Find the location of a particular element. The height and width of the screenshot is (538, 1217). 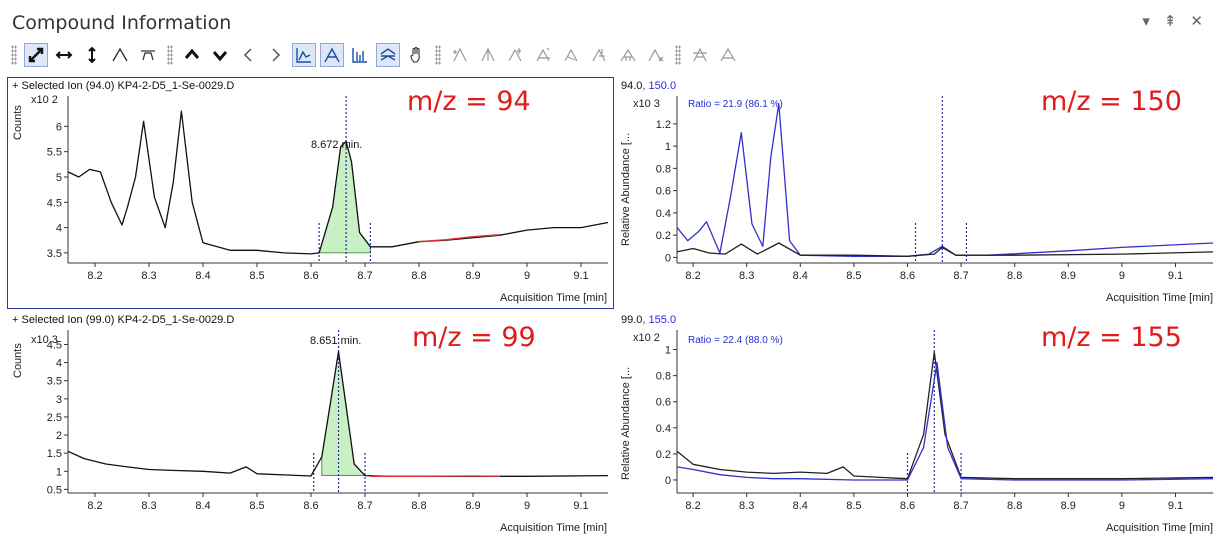

mz-label: m/z = 155 is located at coordinates (1111, 337).